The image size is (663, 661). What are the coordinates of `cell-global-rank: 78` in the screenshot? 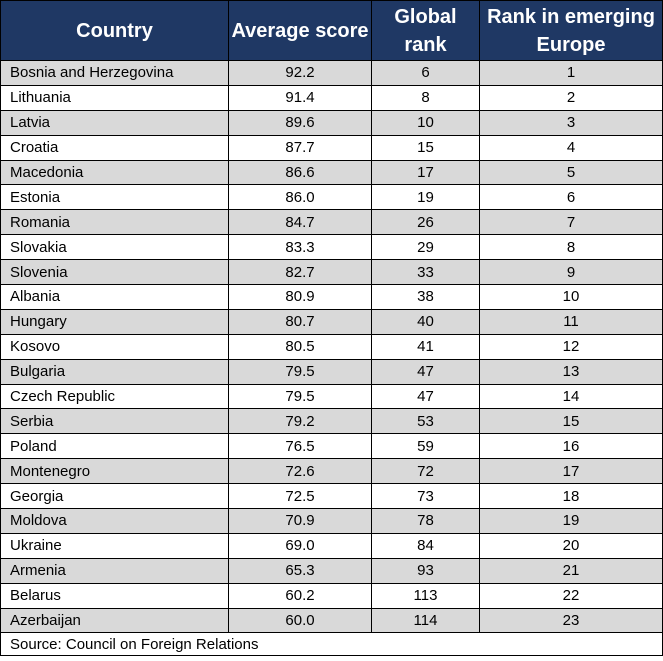 It's located at (425, 521).